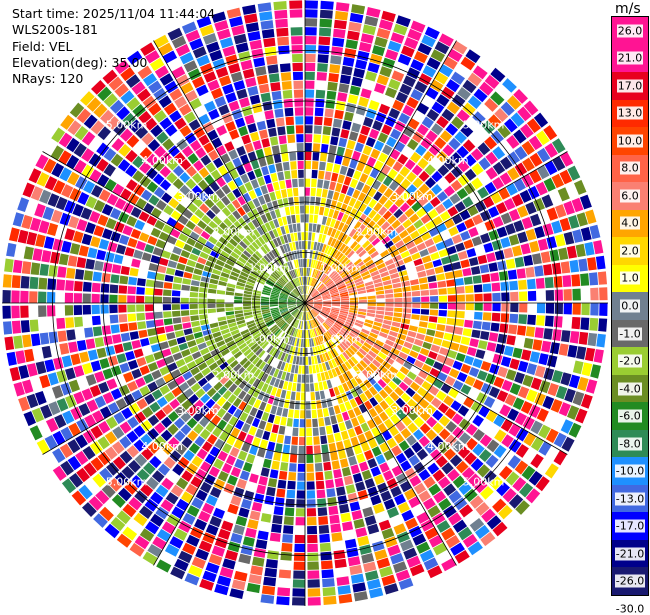 This screenshot has width=650, height=615. Describe the element at coordinates (630, 333) in the screenshot. I see `colorbar-tick-label: -1.0` at that location.